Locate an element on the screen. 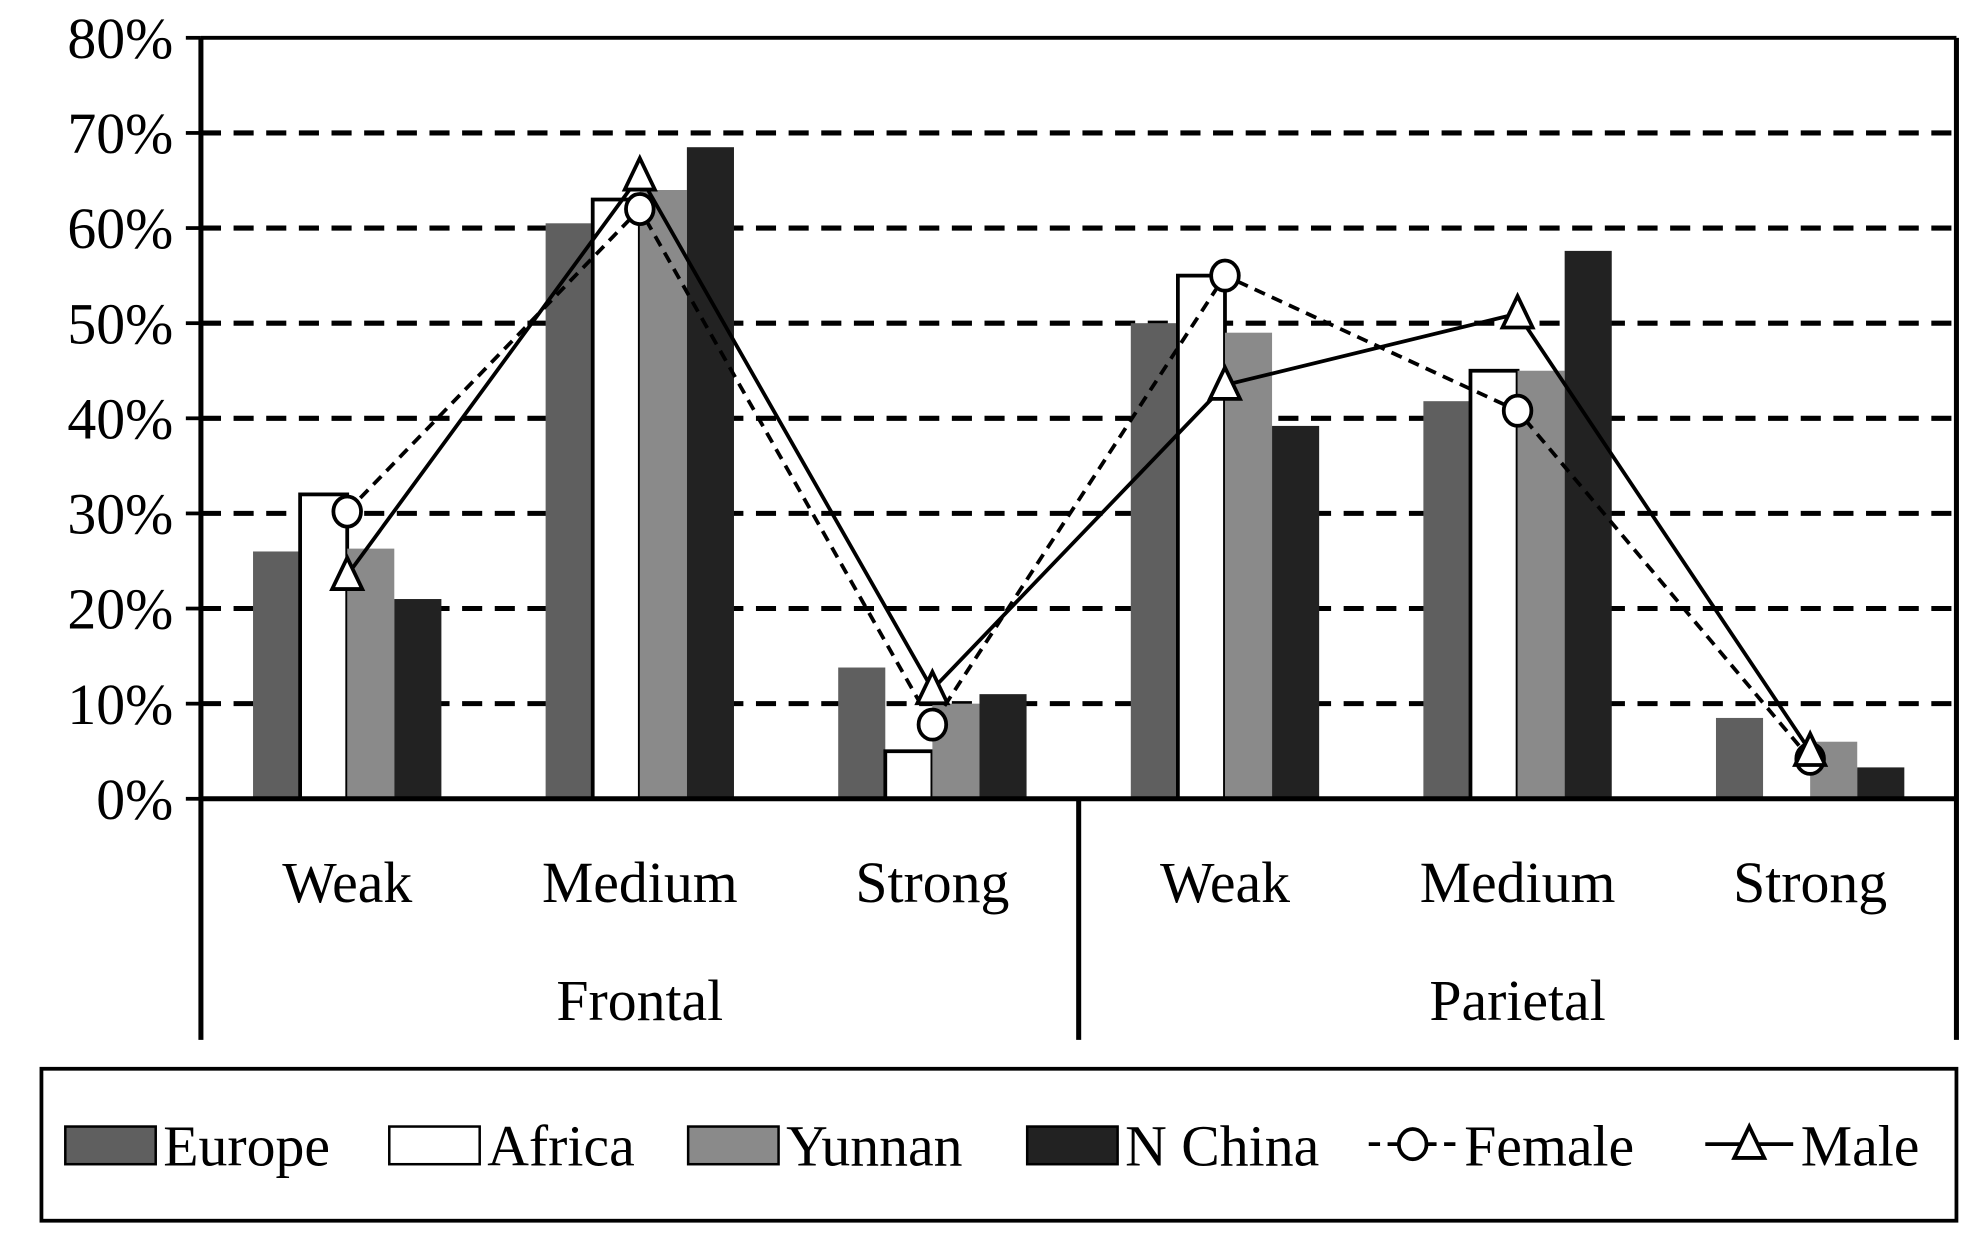 Image resolution: width=1969 pixels, height=1251 pixels. y-tick-label: 60% is located at coordinates (120, 229).